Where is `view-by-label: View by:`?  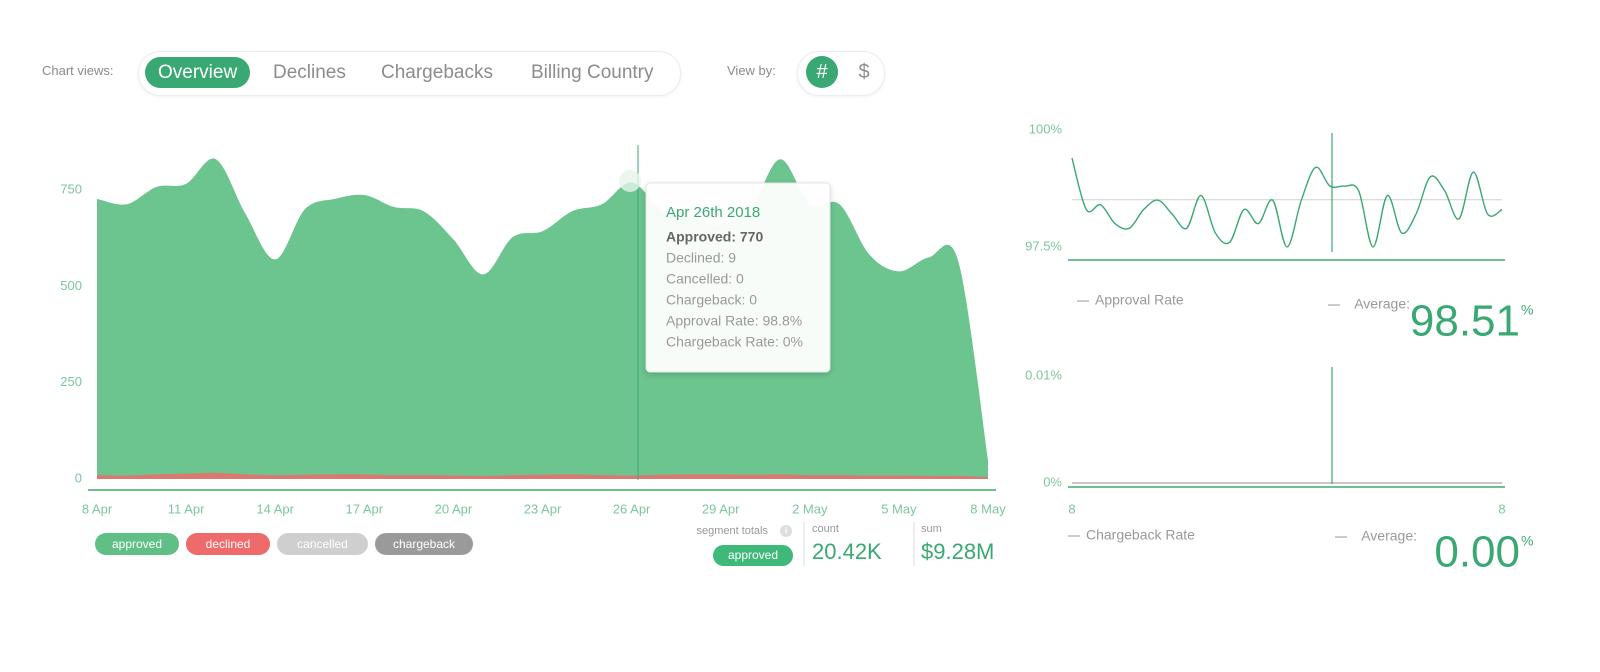 view-by-label: View by: is located at coordinates (751, 70).